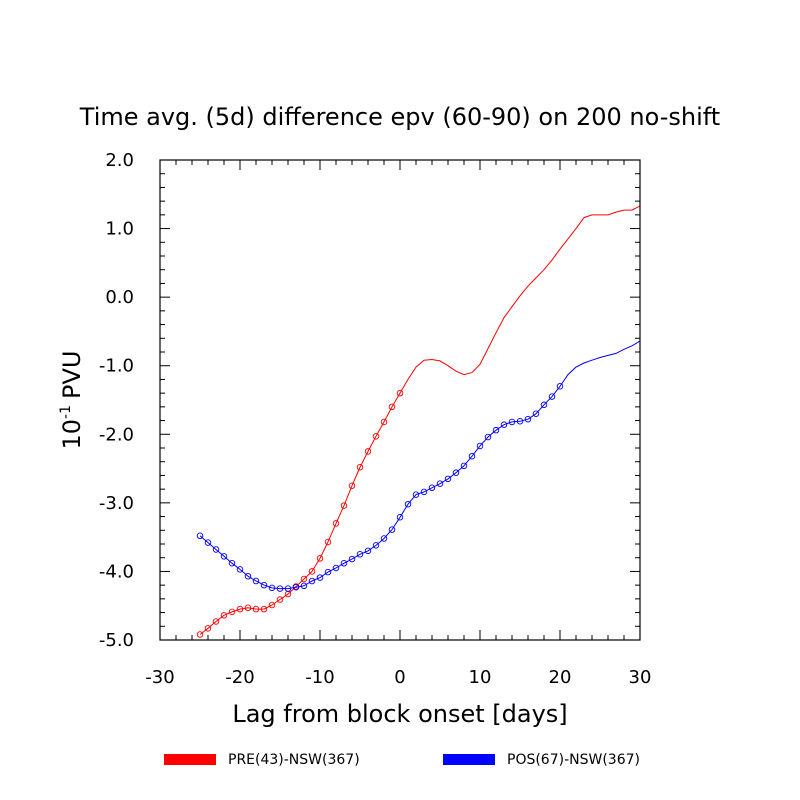  What do you see at coordinates (72, 434) in the screenshot?
I see `y-axis-title-base: 10` at bounding box center [72, 434].